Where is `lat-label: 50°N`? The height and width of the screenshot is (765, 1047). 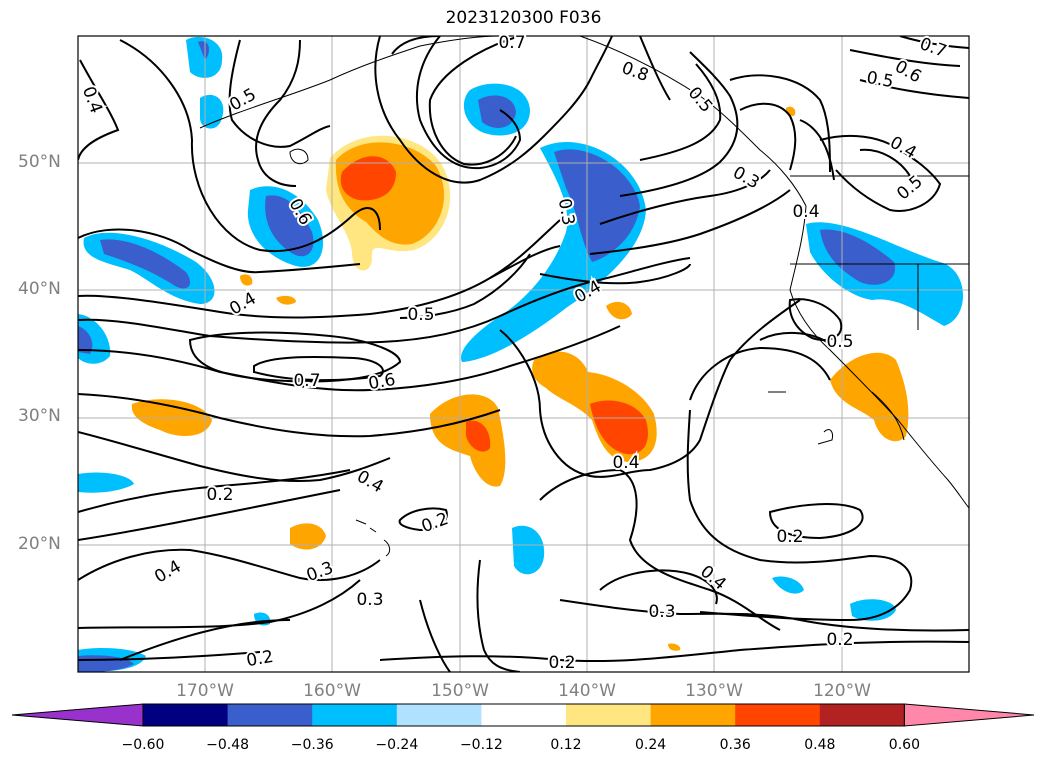
lat-label: 50°N is located at coordinates (39, 162).